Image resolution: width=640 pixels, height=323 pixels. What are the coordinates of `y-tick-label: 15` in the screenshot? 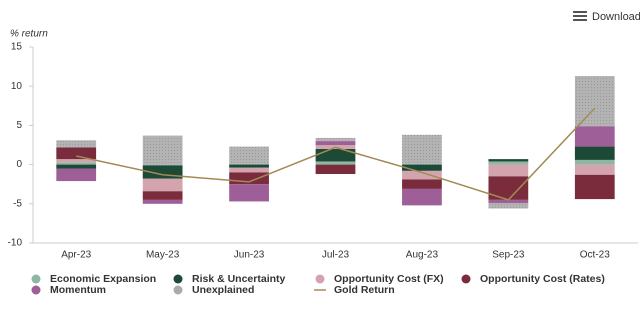 It's located at (17, 47).